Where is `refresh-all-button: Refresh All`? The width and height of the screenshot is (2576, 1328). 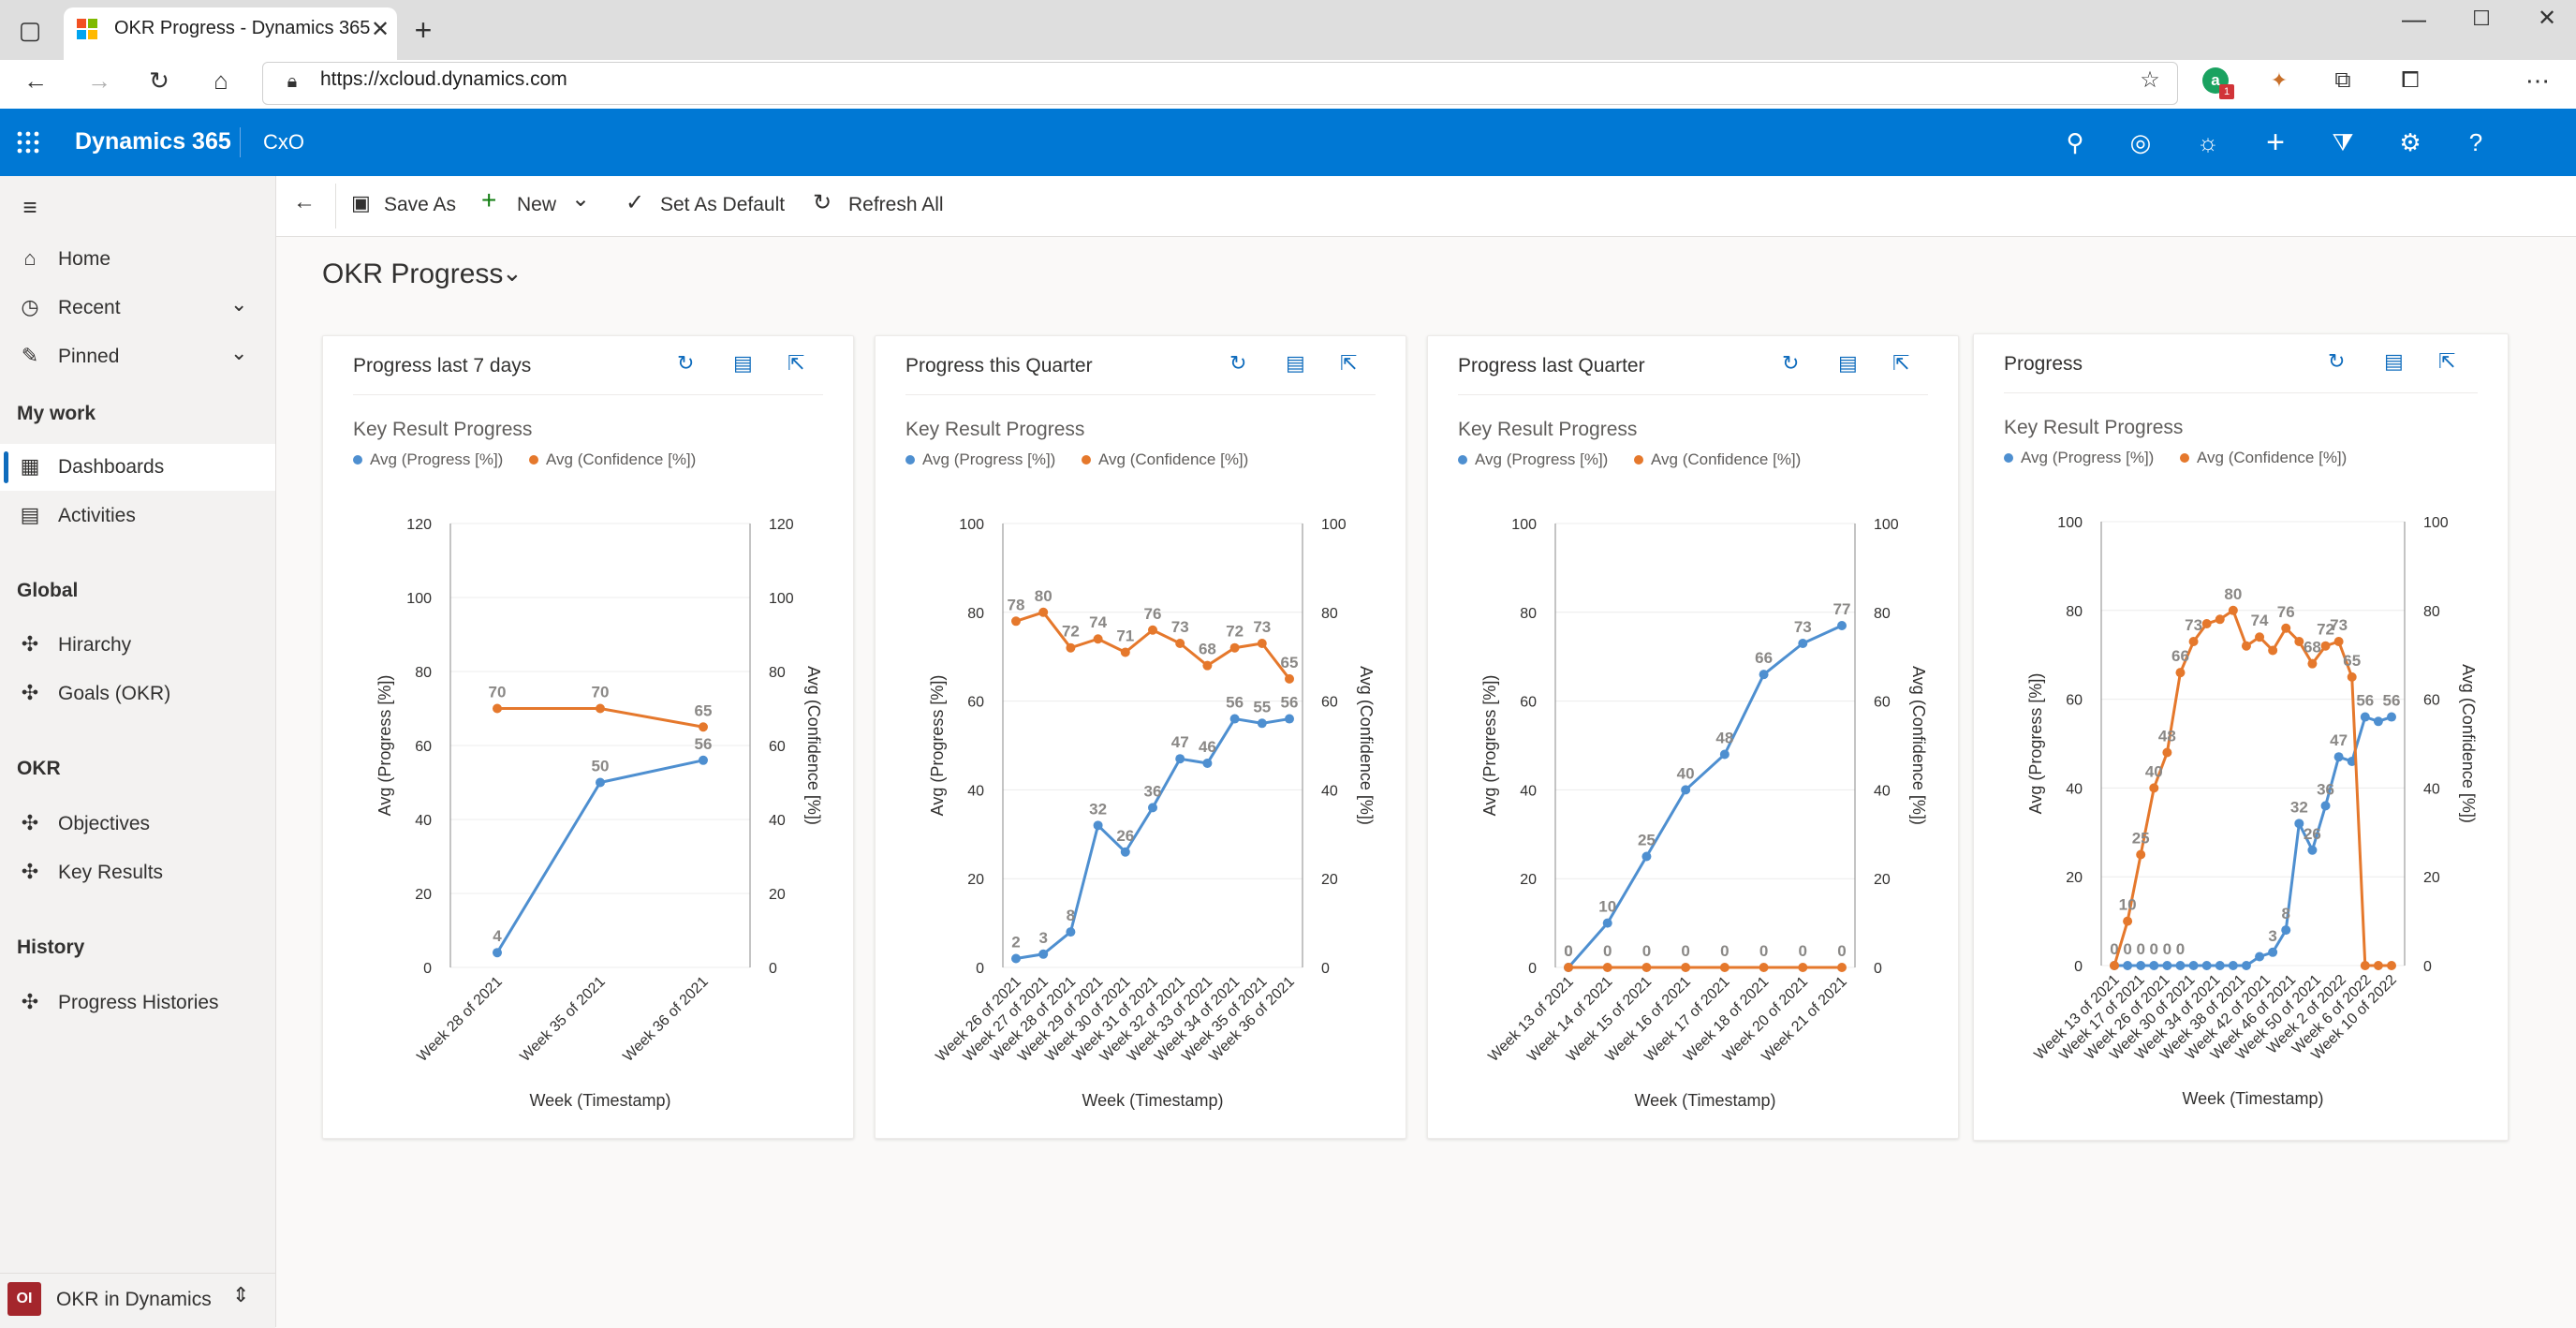 refresh-all-button: Refresh All is located at coordinates (896, 204).